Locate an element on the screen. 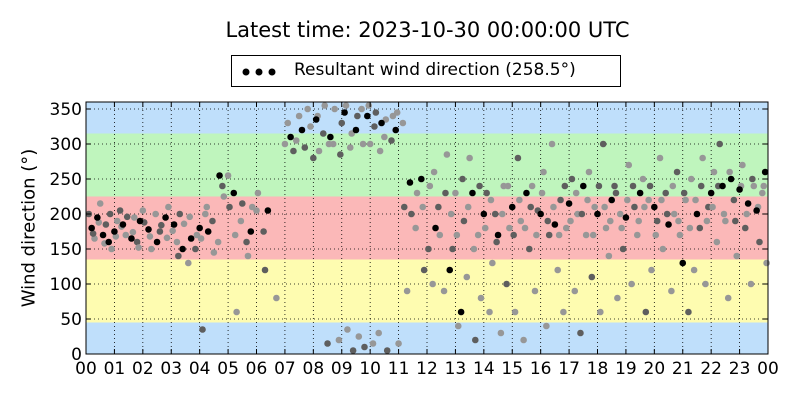  x-tick-label: 19 is located at coordinates (626, 369).